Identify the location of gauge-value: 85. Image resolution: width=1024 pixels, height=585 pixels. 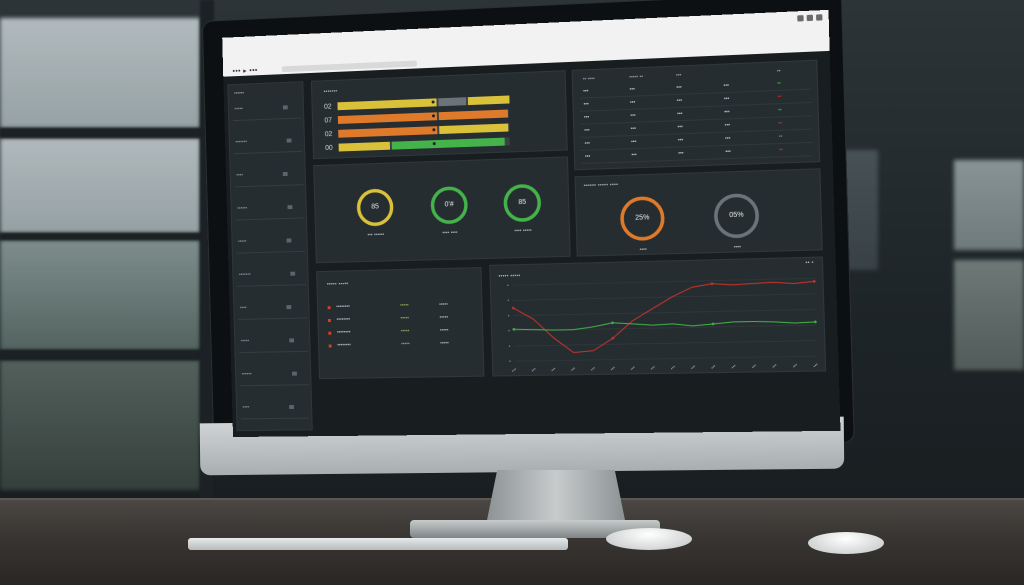
(522, 202).